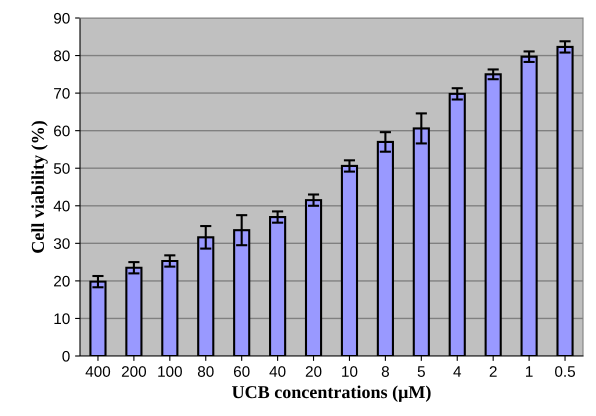  I want to click on y-tick-label: 60, so click(62, 131).